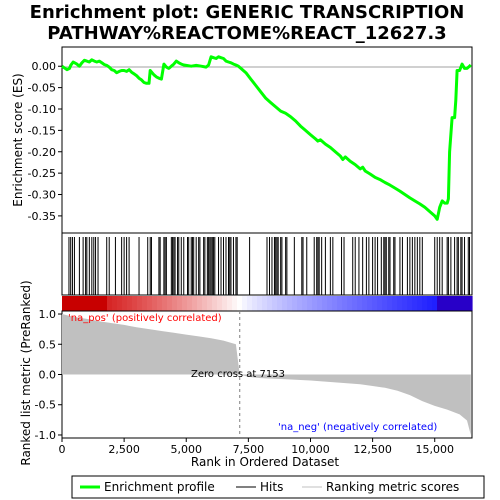 The image size is (500, 500). What do you see at coordinates (42, 109) in the screenshot?
I see `es-ytick-label: -0.10` at bounding box center [42, 109].